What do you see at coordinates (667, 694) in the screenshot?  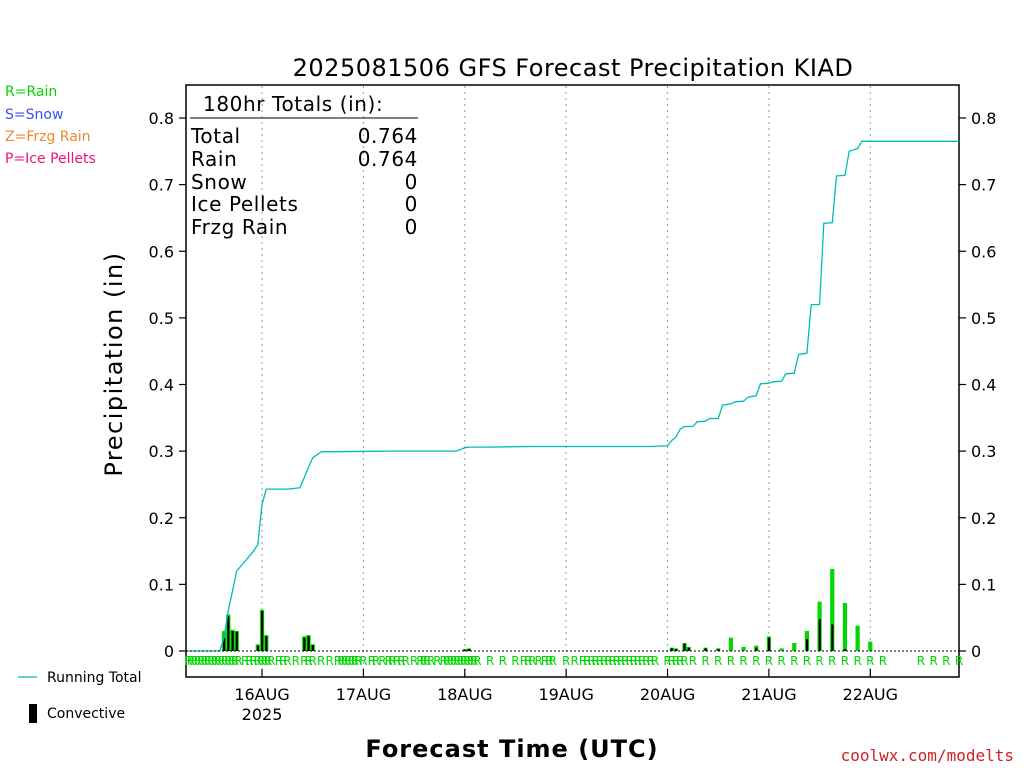 I see `x-tick-label: 20AUG` at bounding box center [667, 694].